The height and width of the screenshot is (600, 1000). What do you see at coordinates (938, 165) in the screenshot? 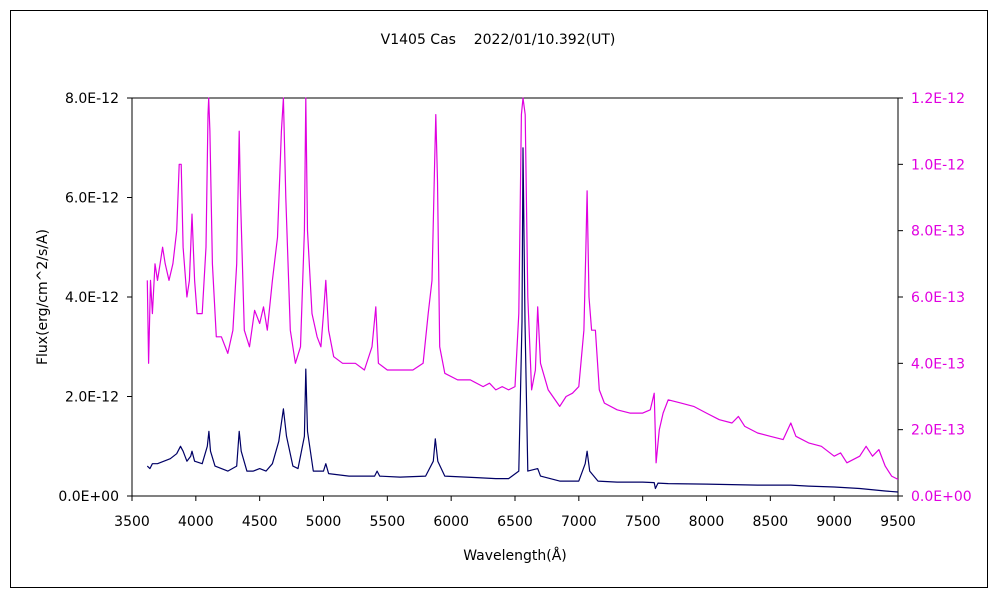
I see `right-tick-label: 1.0E-12` at bounding box center [938, 165].